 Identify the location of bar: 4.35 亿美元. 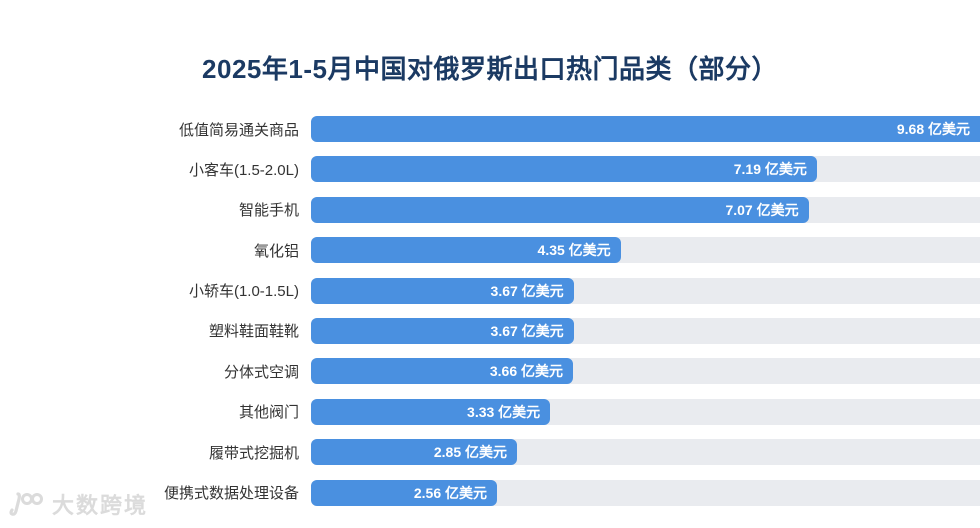
(466, 250).